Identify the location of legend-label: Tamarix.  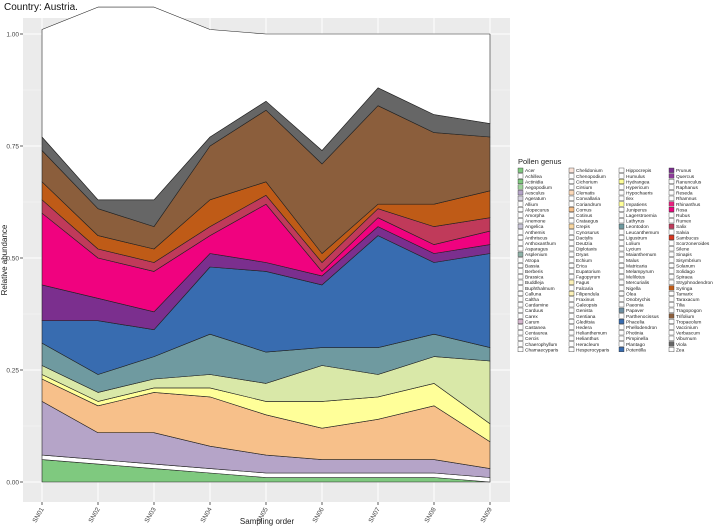
(684, 294).